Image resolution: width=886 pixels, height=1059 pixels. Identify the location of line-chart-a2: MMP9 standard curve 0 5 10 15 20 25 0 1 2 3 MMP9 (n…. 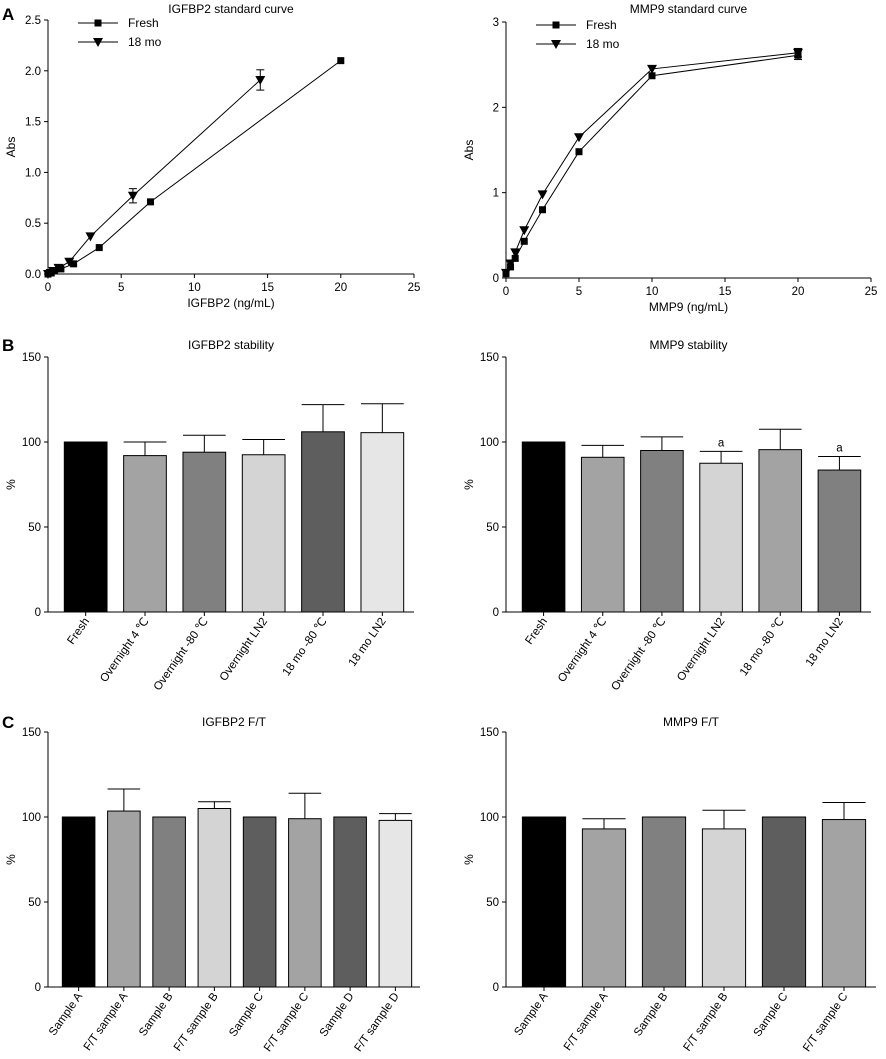
(669, 158).